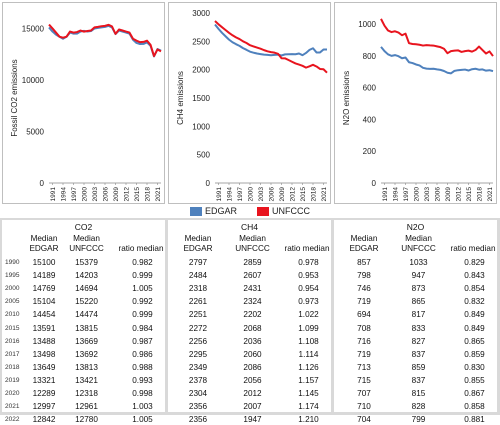 The width and height of the screenshot is (500, 425). I want to click on cell-median-edgar: 14769, so click(44, 289).